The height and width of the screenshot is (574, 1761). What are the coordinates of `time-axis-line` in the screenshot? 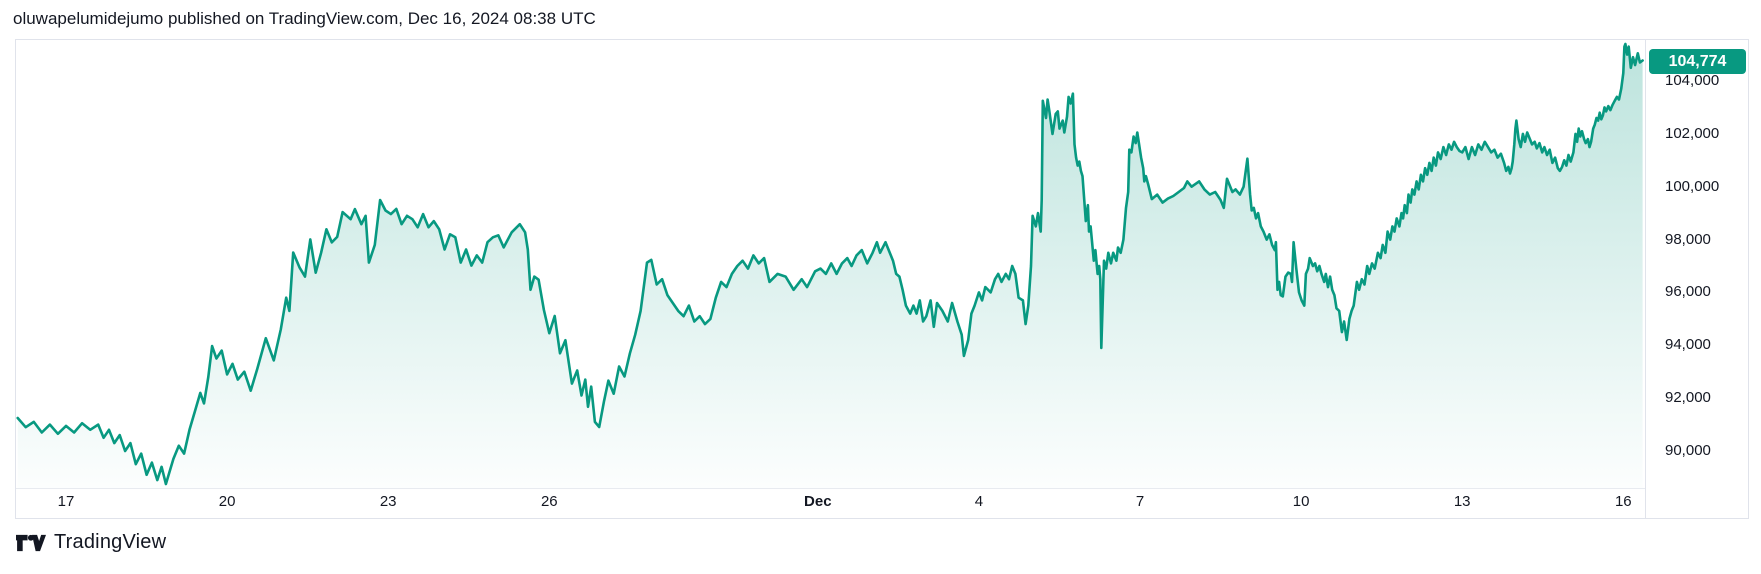 It's located at (830, 488).